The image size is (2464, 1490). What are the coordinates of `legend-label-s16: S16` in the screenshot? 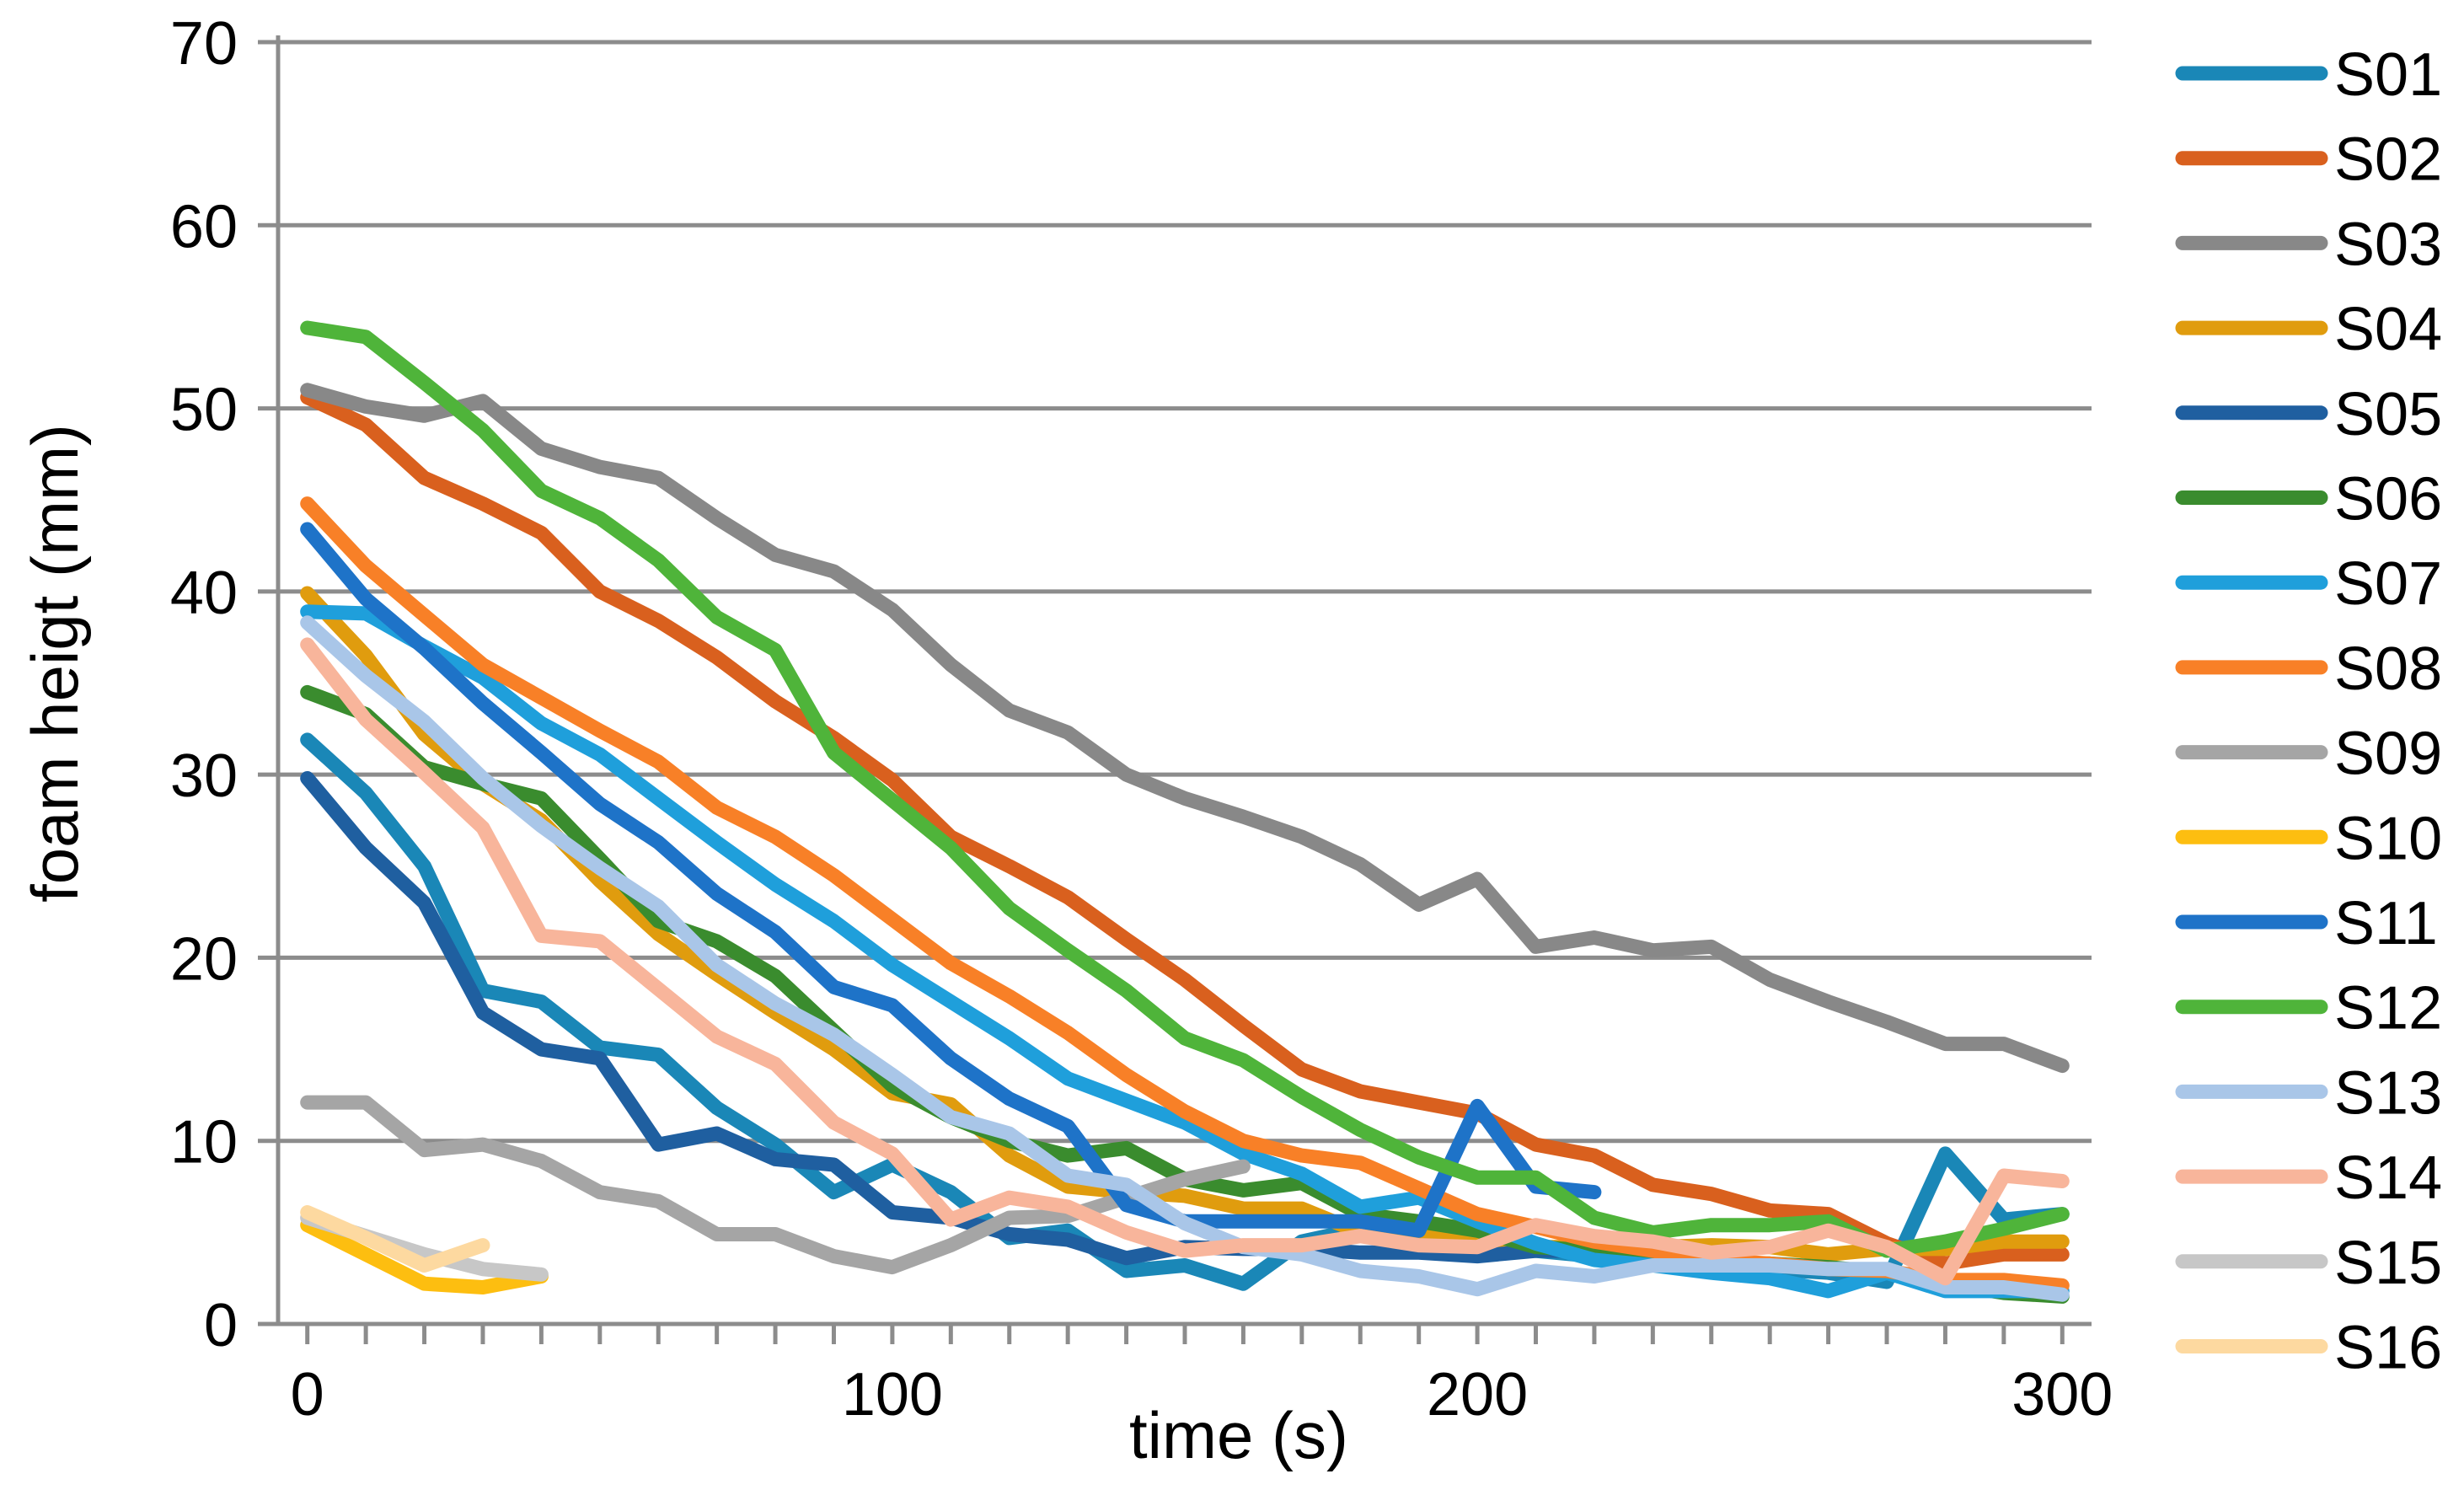 It's located at (2388, 1348).